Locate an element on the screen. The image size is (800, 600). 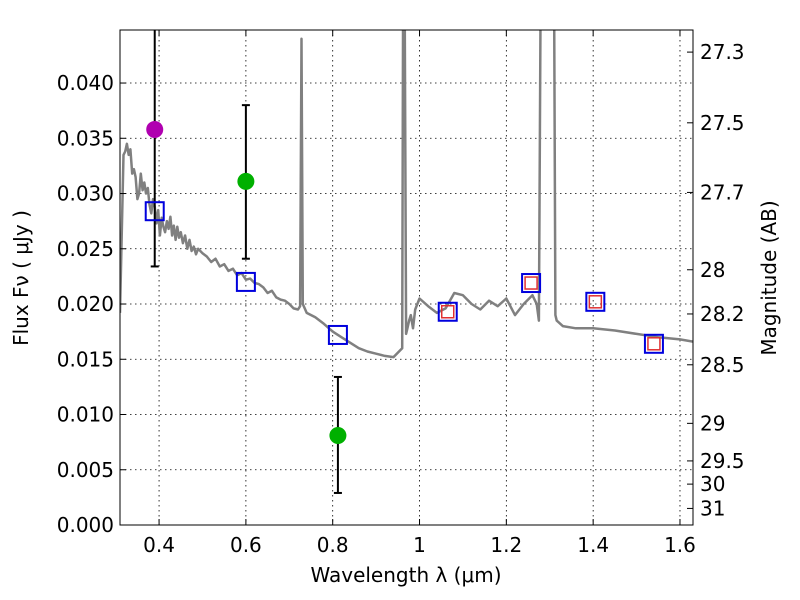
y-axis-label: Flux Fν ( μJy ) is located at coordinates (21, 278).